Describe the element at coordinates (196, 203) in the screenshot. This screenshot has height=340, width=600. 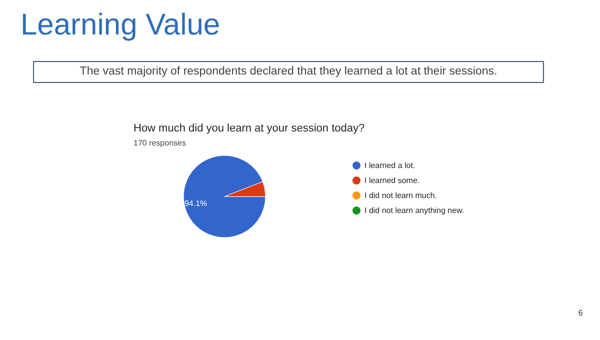
I see `data-label: 94.1%` at that location.